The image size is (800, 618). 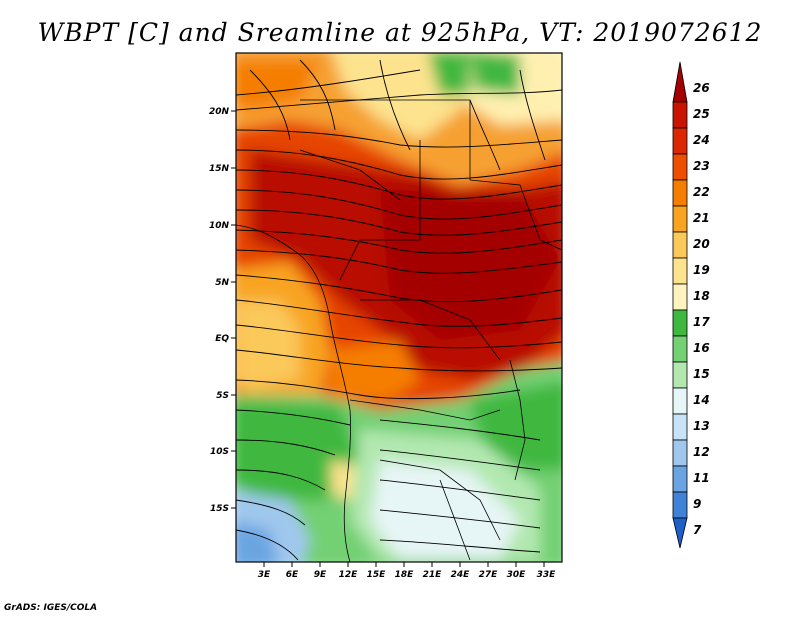 I want to click on colorbar-label: 14, so click(x=701, y=400).